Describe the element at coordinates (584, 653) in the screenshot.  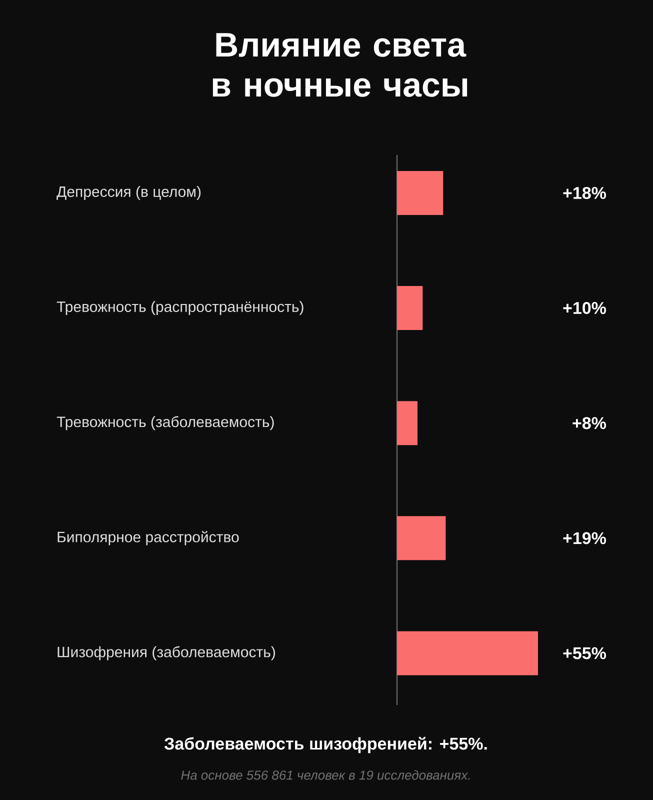
I see `data-label: +55%` at that location.